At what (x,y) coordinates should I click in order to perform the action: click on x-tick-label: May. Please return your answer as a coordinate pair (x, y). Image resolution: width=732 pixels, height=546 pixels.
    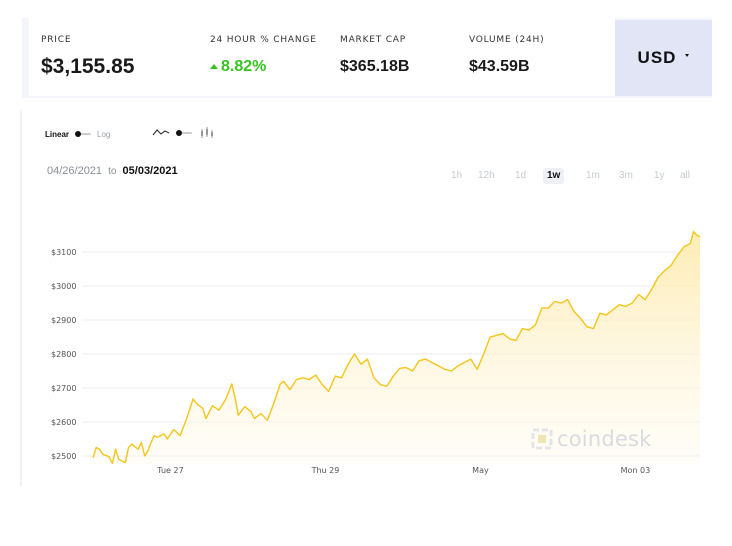
    Looking at the image, I should click on (480, 470).